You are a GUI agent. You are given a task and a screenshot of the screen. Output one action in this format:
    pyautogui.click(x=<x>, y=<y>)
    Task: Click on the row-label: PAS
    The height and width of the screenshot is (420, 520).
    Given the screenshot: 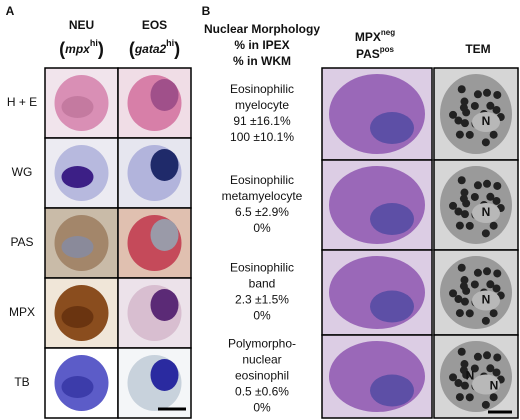 What is the action you would take?
    pyautogui.click(x=21, y=242)
    